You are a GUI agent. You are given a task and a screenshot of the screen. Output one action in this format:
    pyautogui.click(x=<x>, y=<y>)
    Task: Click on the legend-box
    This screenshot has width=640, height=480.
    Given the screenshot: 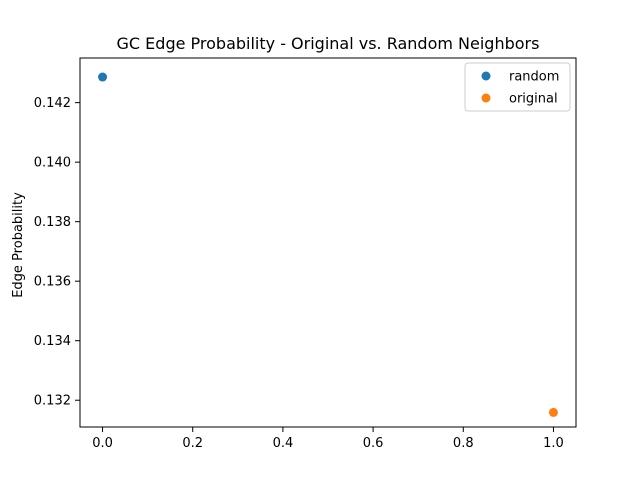 What is the action you would take?
    pyautogui.click(x=517, y=87)
    